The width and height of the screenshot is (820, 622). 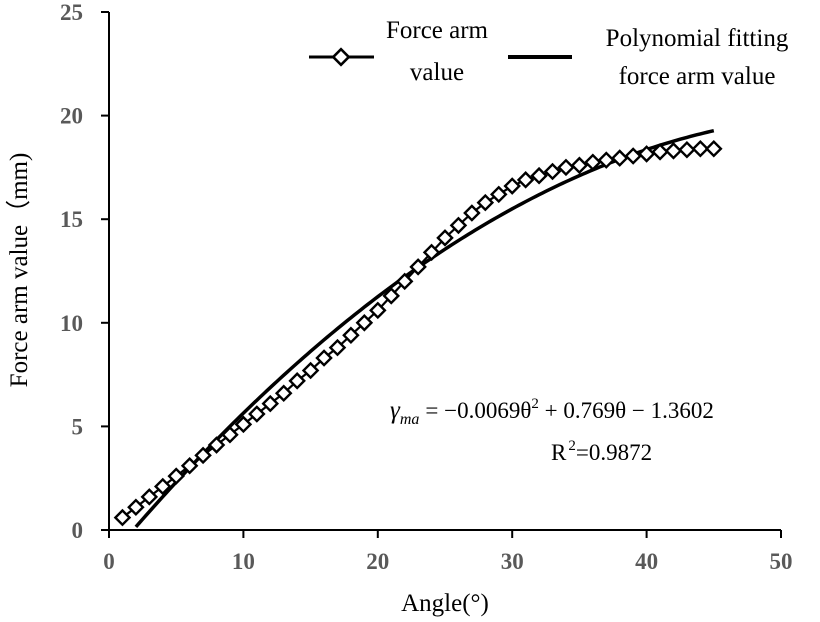 What do you see at coordinates (437, 30) in the screenshot?
I see `legend-label-measured-line1: Force arm` at bounding box center [437, 30].